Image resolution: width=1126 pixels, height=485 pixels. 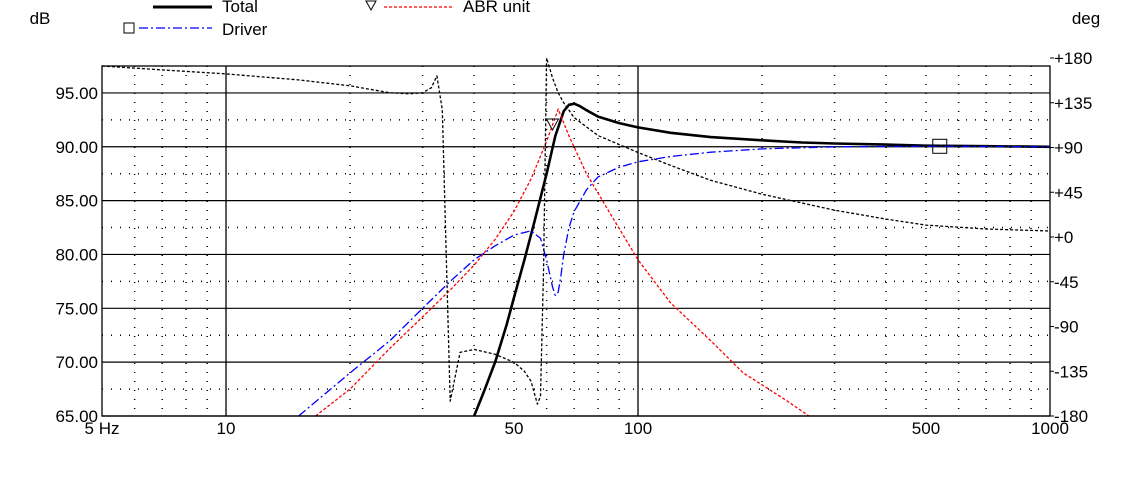 I want to click on x-tick-label: 5 Hz, so click(x=102, y=428).